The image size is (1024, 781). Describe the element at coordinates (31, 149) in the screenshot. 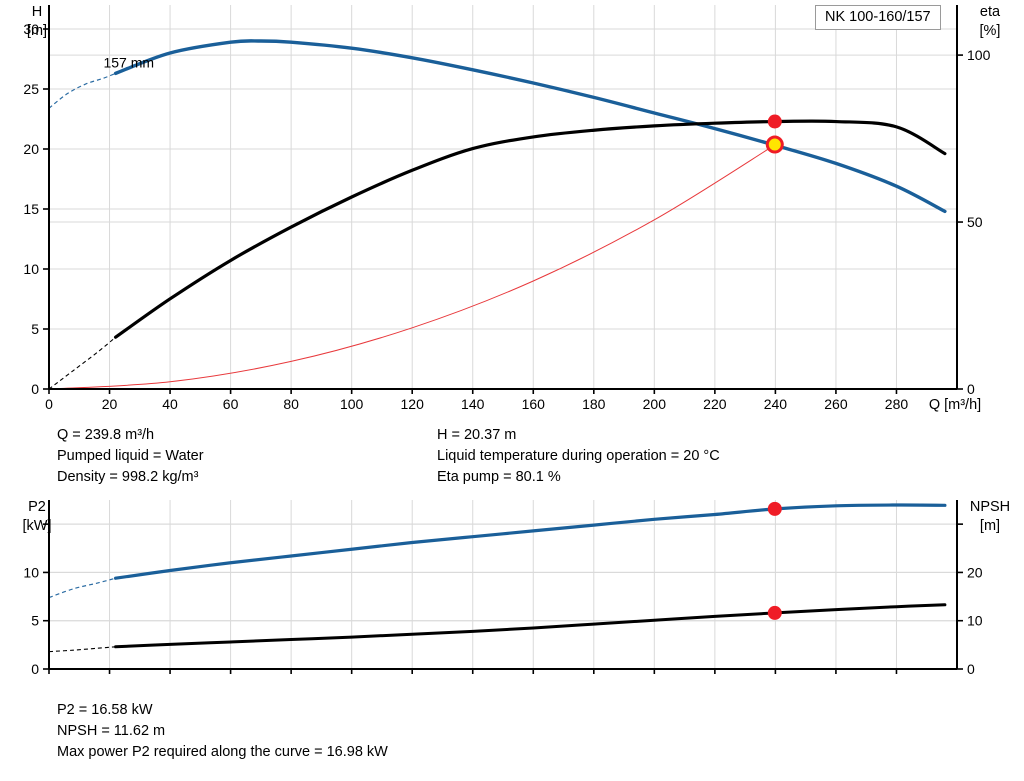

I see `y-tick-label-left: 20` at that location.